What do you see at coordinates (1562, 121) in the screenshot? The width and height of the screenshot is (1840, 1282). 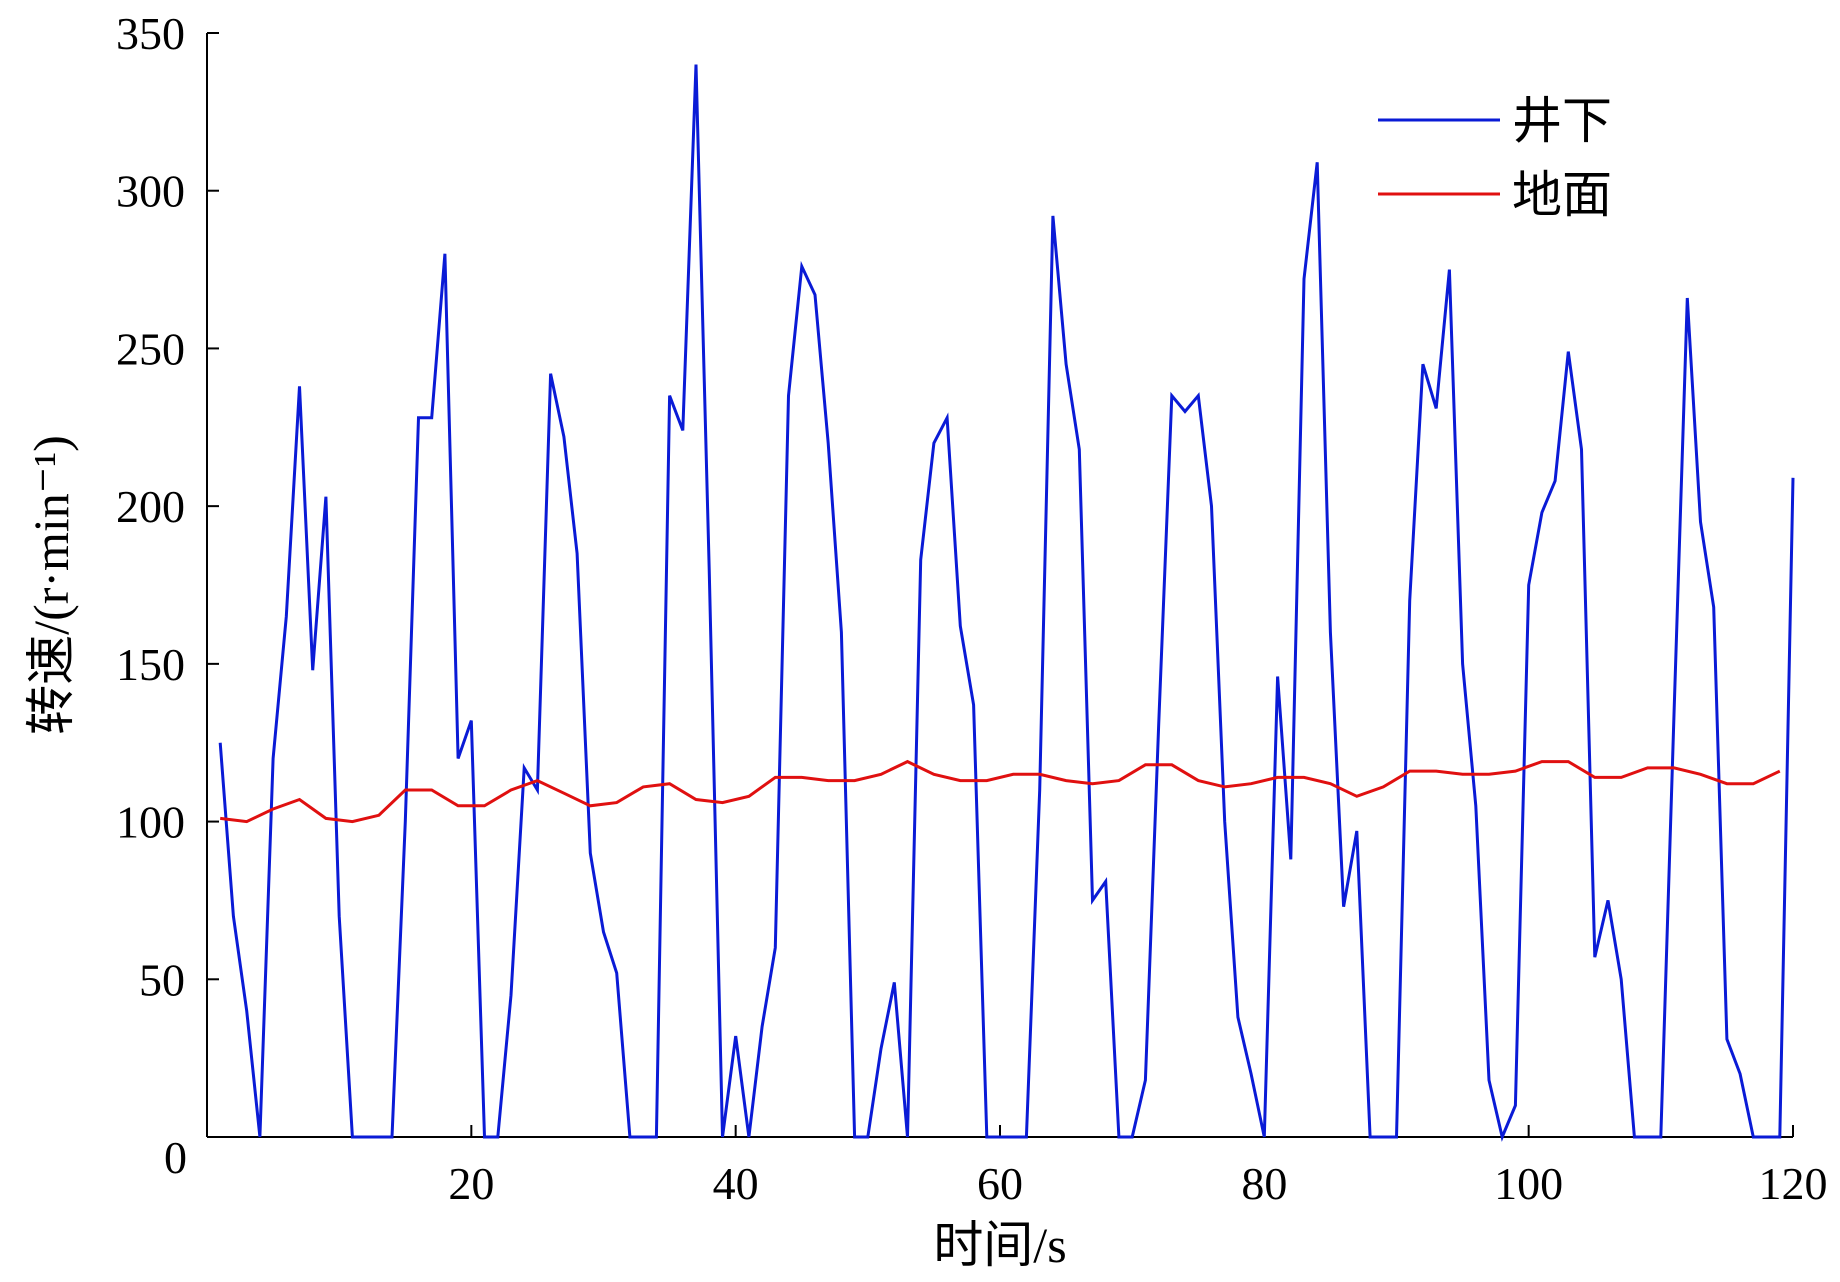 I see `legend-label: 井下` at bounding box center [1562, 121].